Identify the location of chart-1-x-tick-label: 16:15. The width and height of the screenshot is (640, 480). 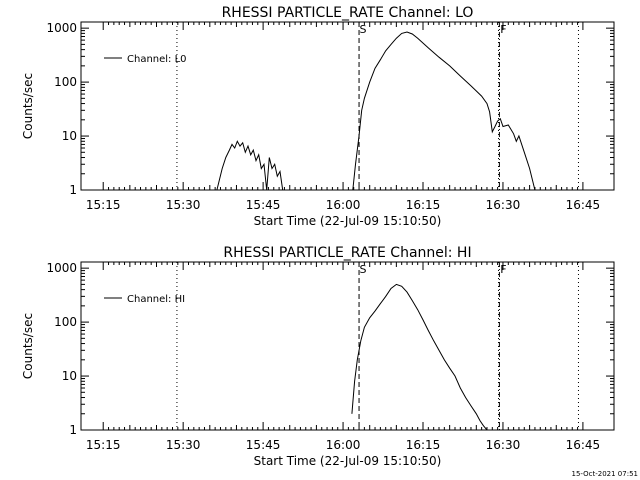
(423, 205).